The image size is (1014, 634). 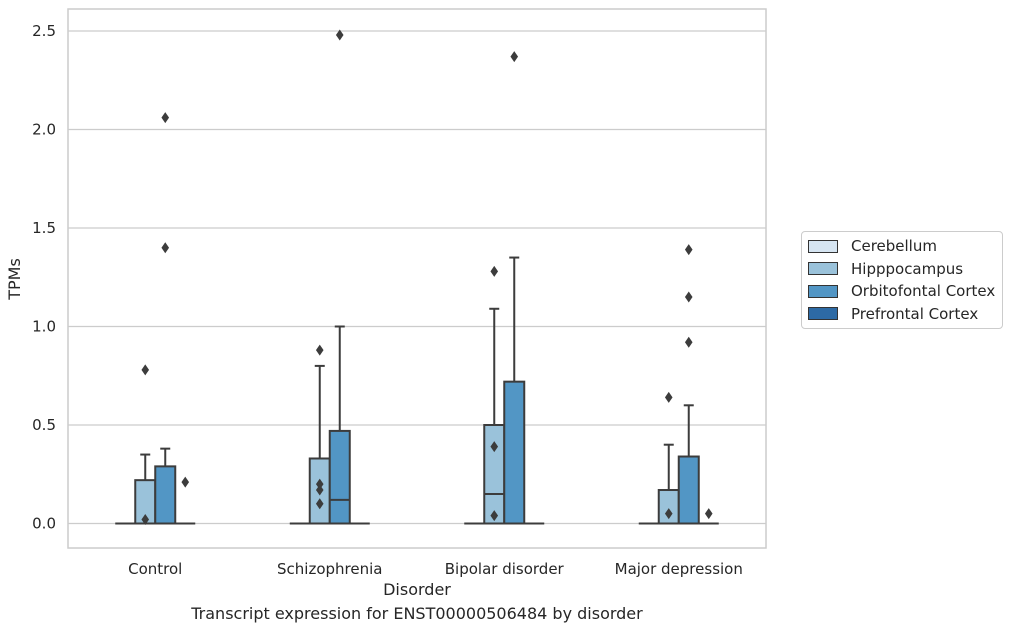 What do you see at coordinates (894, 246) in the screenshot?
I see `legend-label: Cerebellum` at bounding box center [894, 246].